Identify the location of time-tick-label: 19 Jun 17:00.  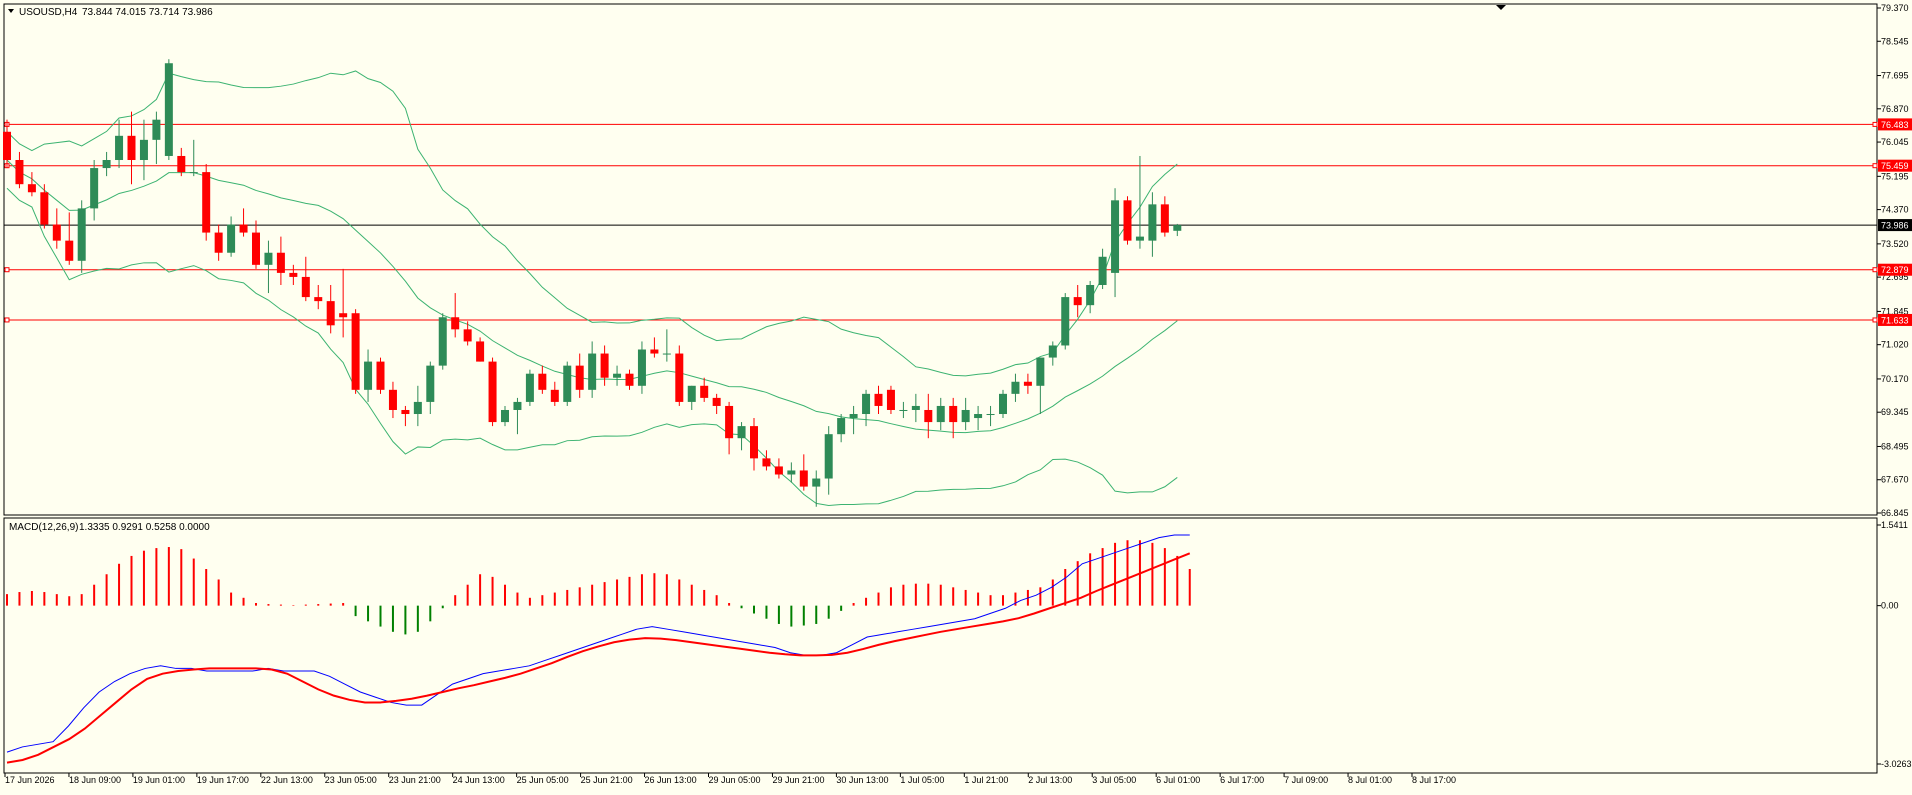
(223, 780).